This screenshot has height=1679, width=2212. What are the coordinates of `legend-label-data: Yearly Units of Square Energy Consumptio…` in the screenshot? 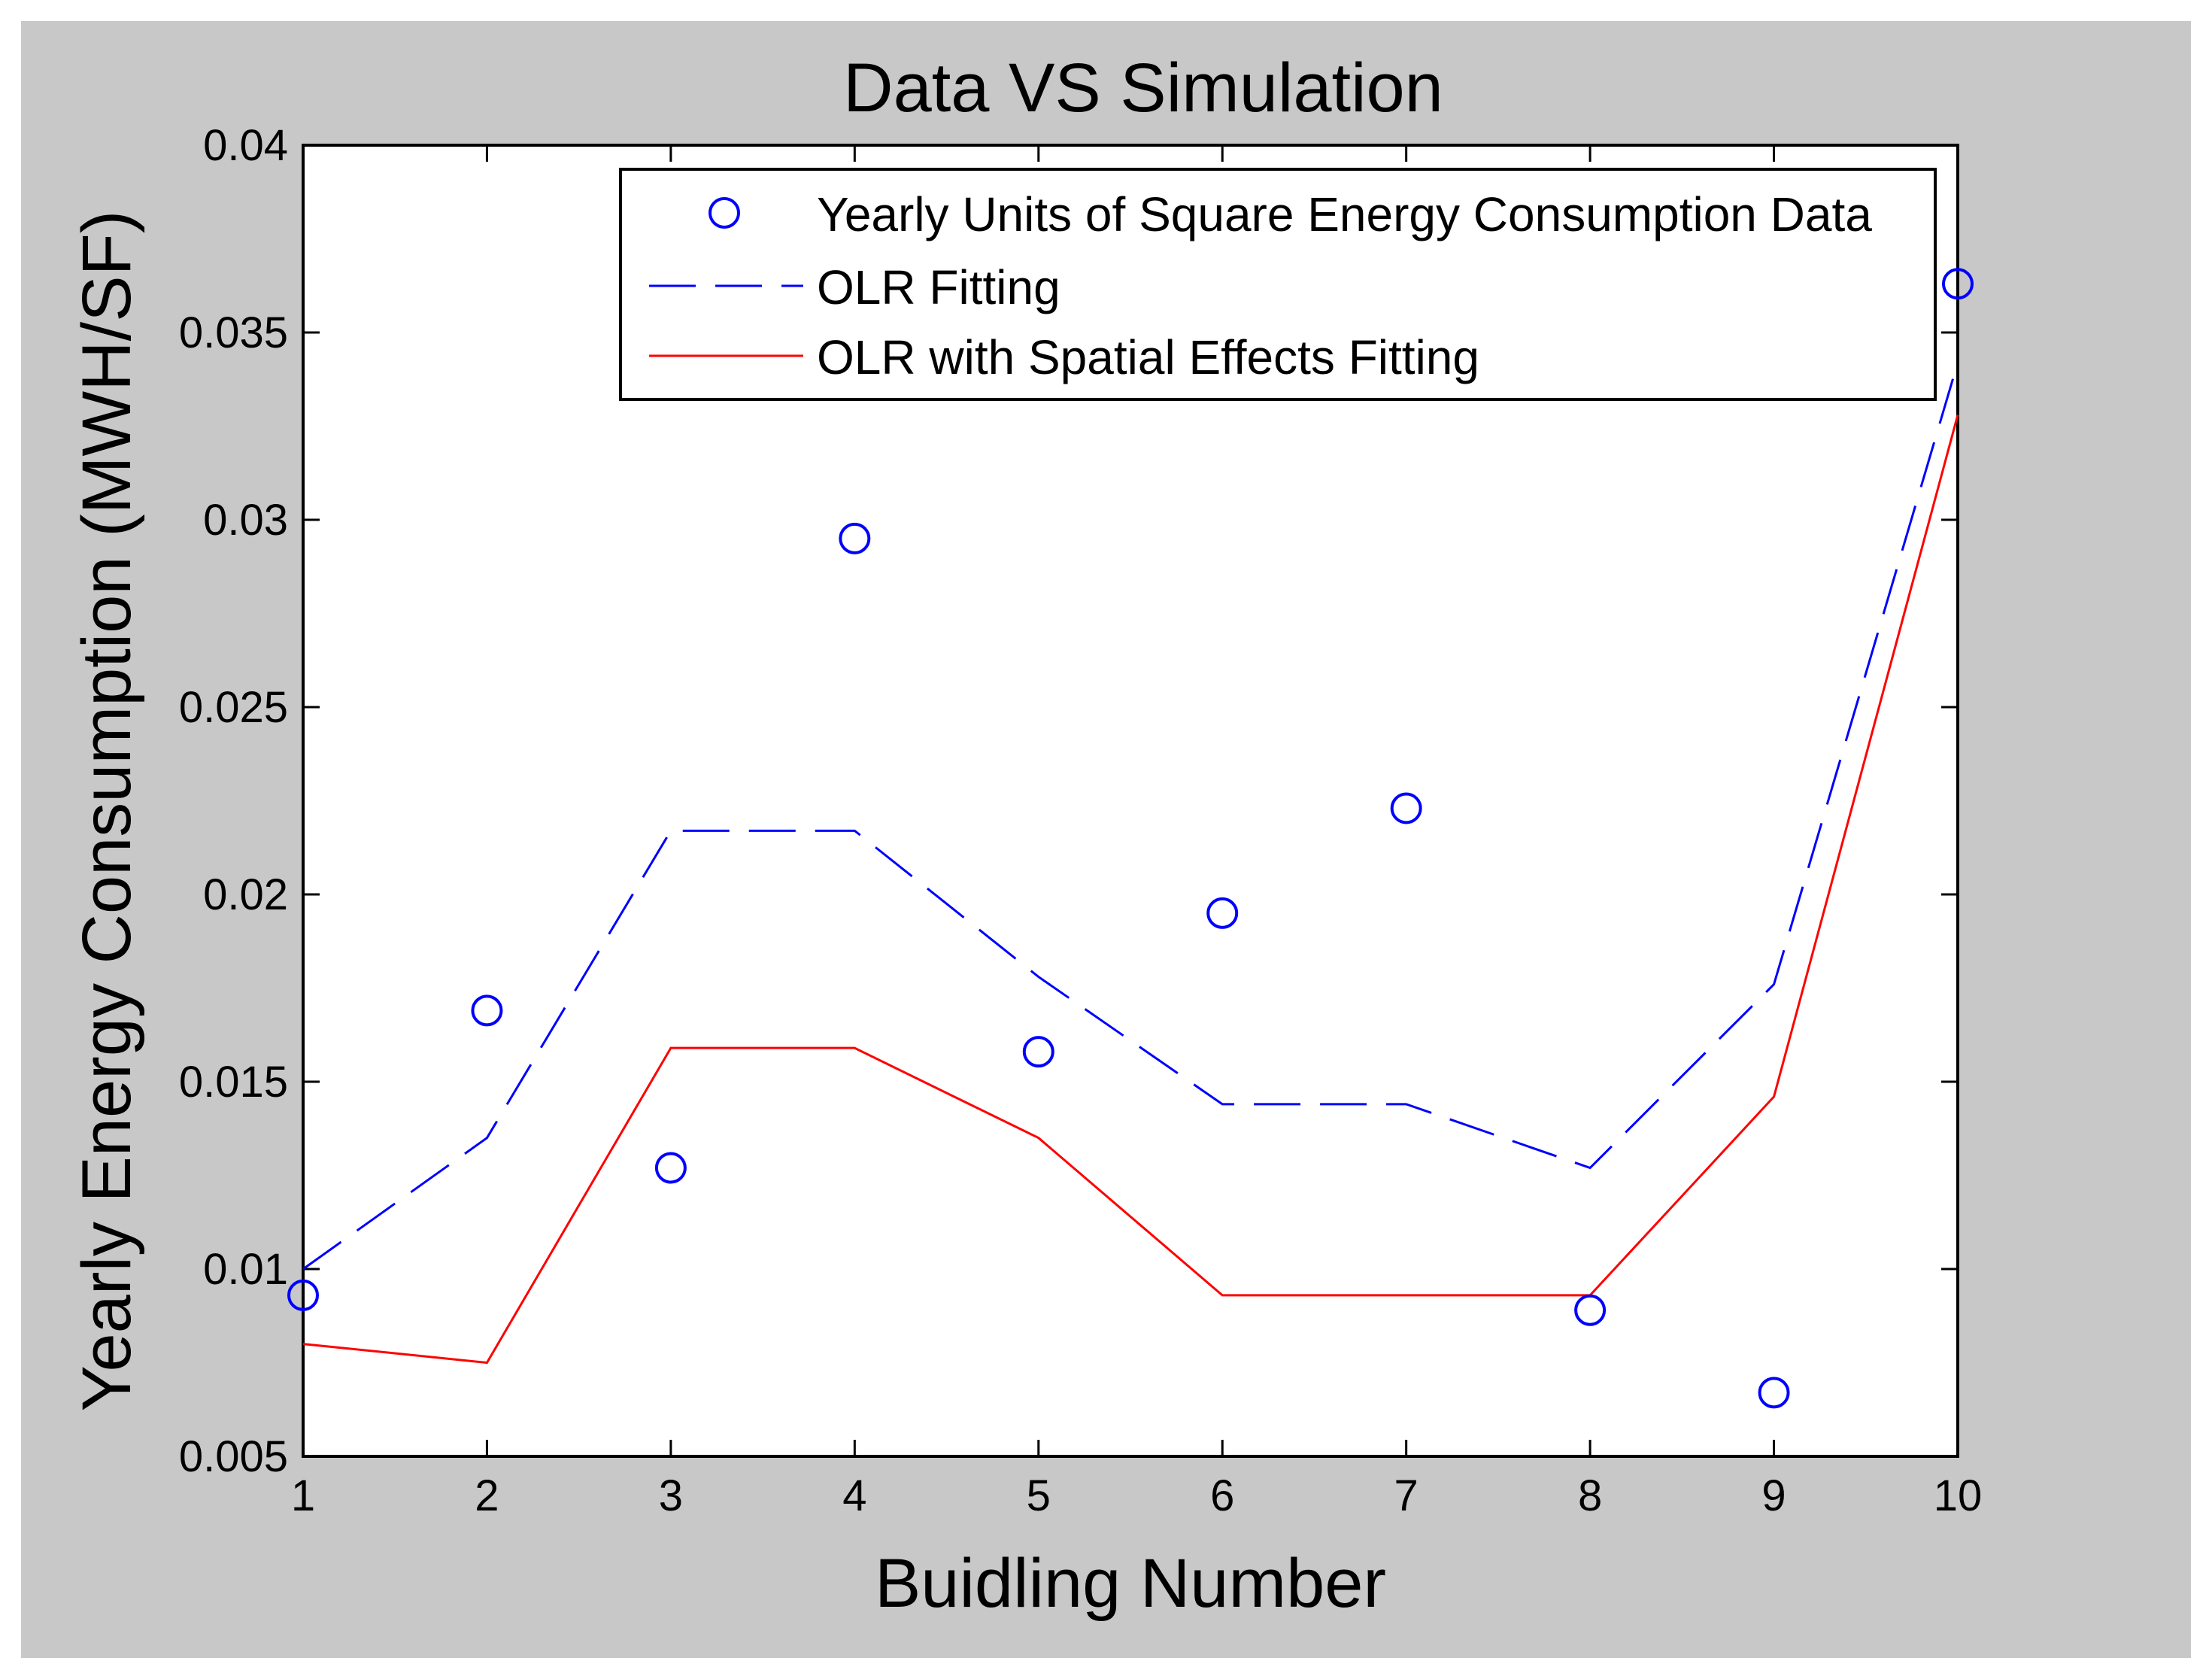 It's located at (1344, 214).